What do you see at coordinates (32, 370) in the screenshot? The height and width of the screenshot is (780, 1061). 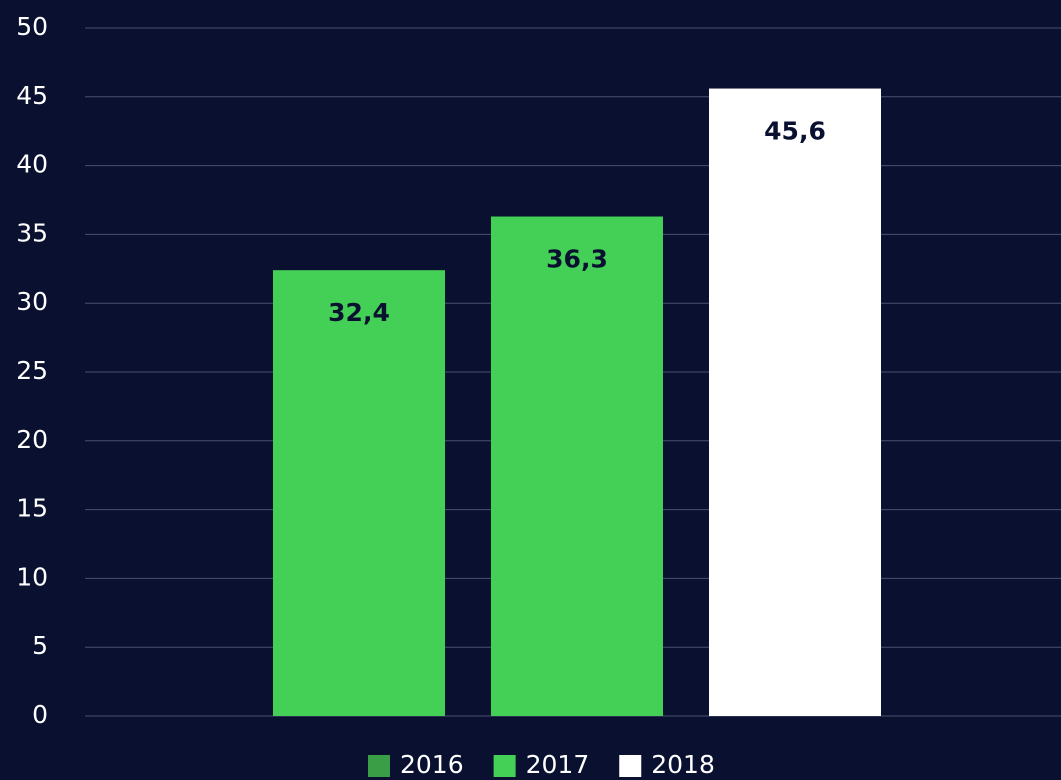 I see `y-tick-label: 25` at bounding box center [32, 370].